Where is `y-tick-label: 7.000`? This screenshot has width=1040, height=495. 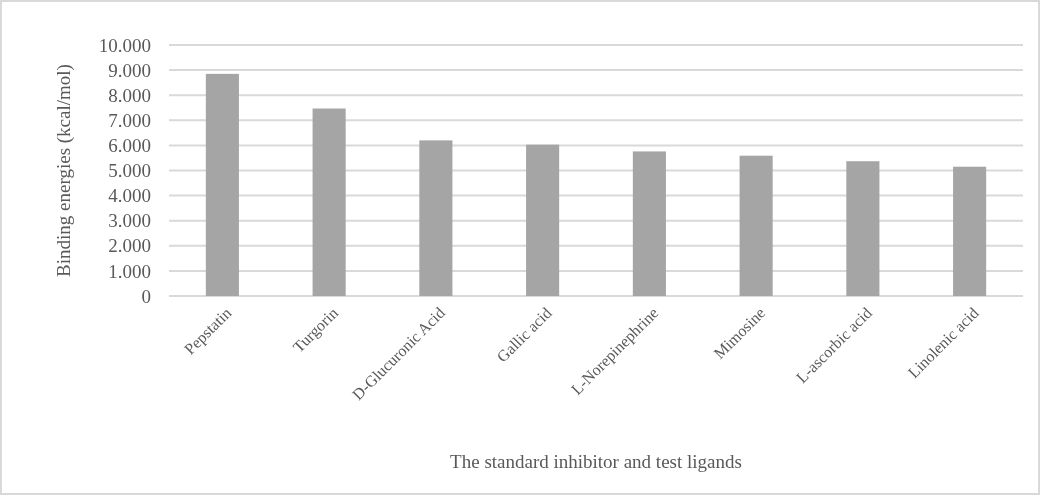 y-tick-label: 7.000 is located at coordinates (129, 120).